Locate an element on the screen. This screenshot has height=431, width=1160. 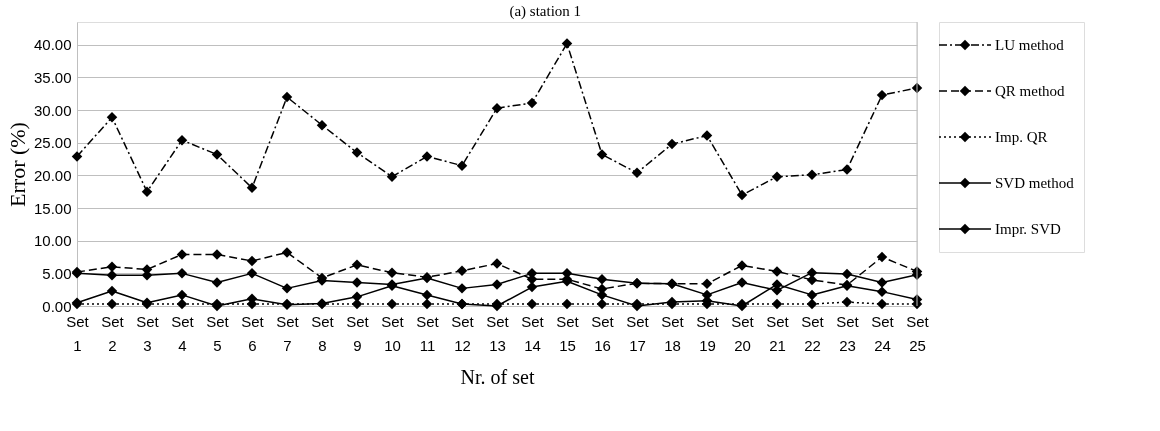
x-tick-label: Set 6 is located at coordinates (253, 333).